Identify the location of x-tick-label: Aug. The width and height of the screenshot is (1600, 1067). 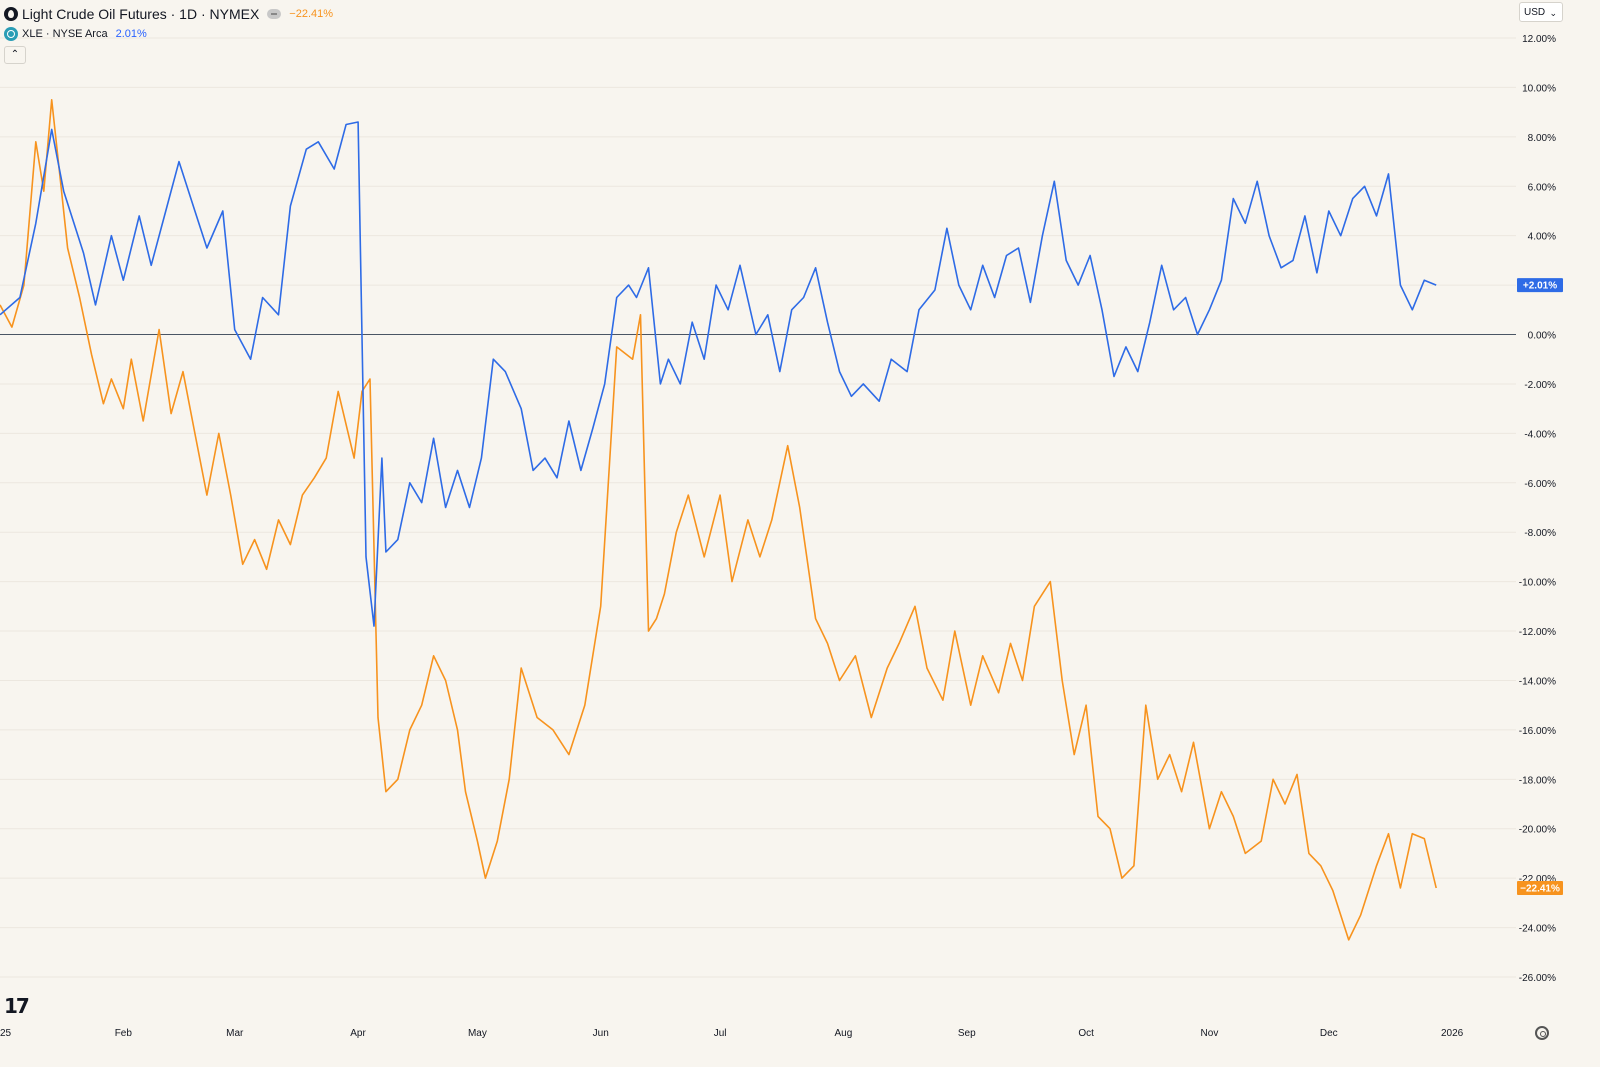
(844, 1033).